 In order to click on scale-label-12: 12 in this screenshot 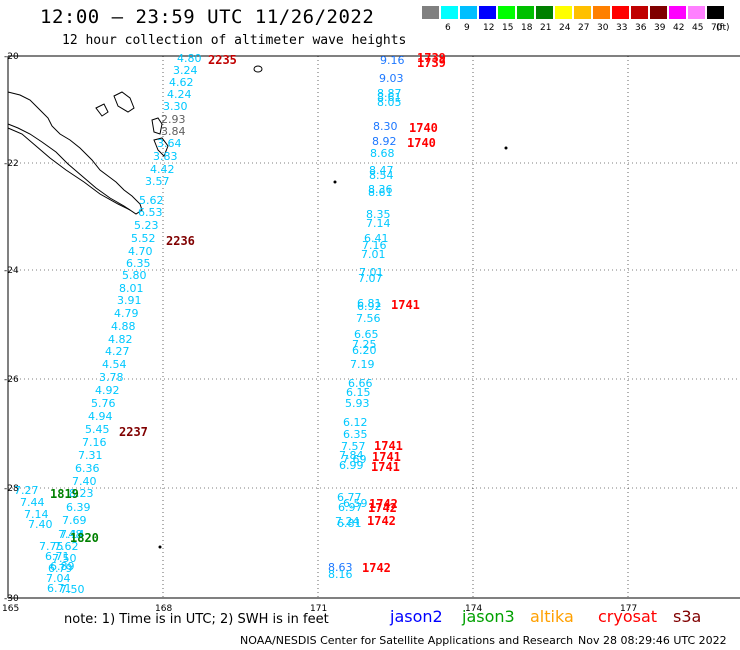, I will do `click(489, 28)`.